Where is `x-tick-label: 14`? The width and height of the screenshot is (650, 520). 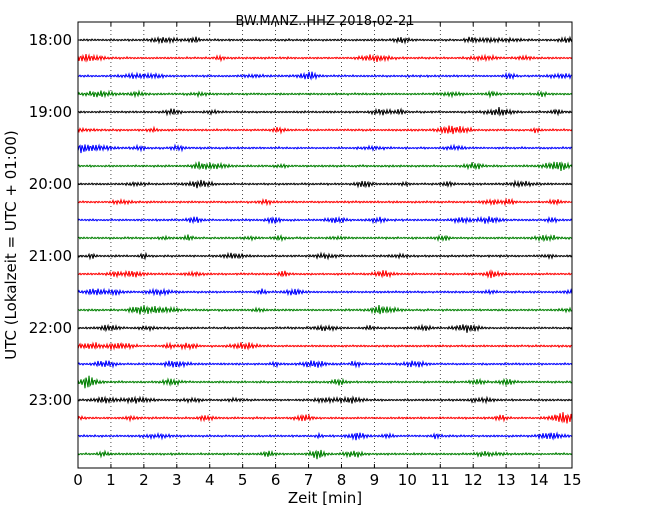
x-tick-label: 14 is located at coordinates (539, 480).